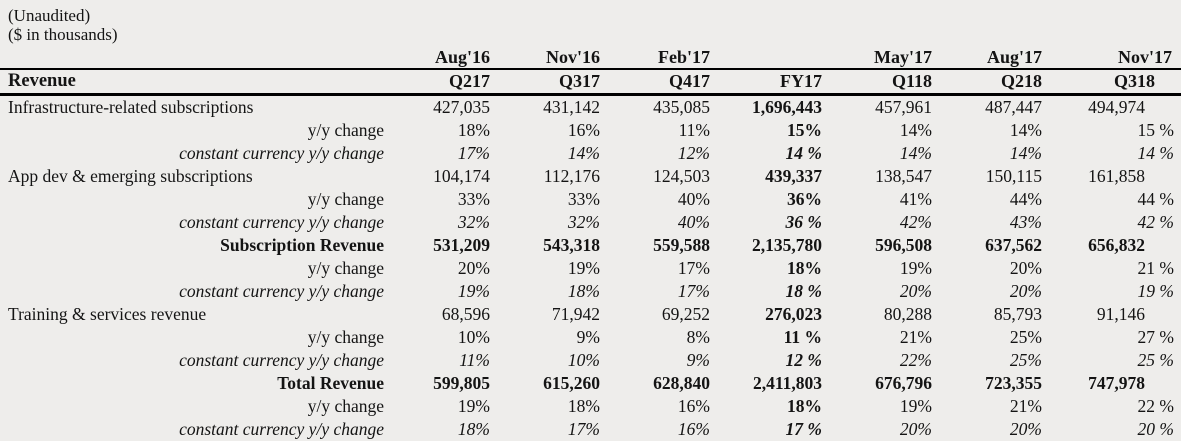 The height and width of the screenshot is (441, 1181). What do you see at coordinates (1116, 314) in the screenshot?
I see `value-cell: 91,146` at bounding box center [1116, 314].